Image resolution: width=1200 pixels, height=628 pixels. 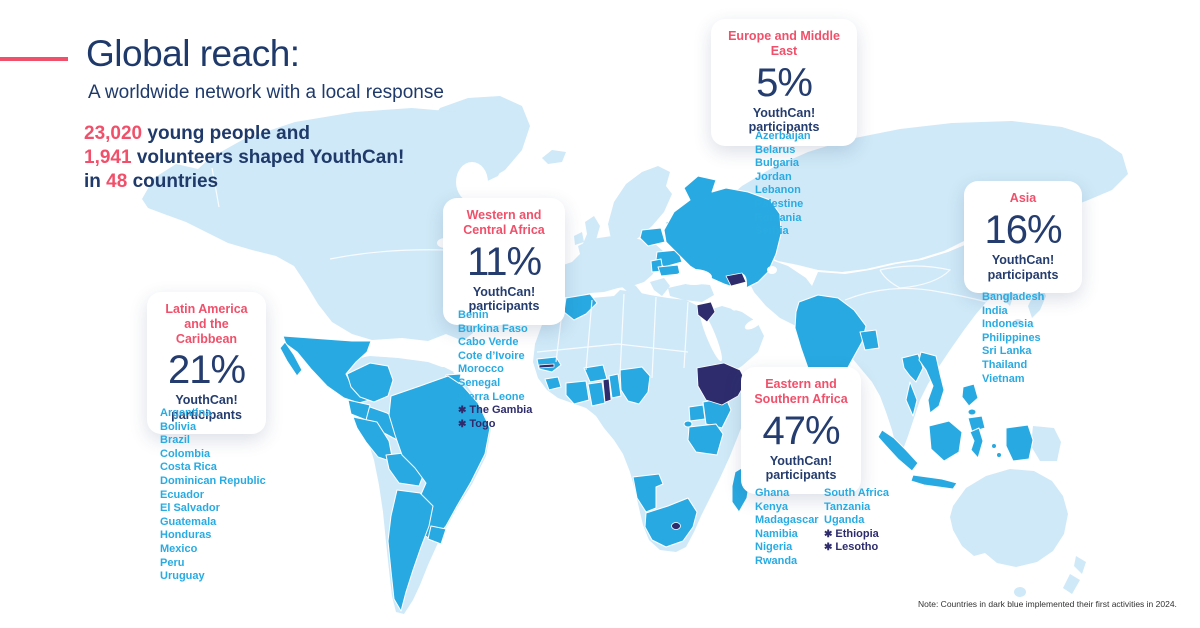 I want to click on participants-count: 23,020, so click(x=113, y=133).